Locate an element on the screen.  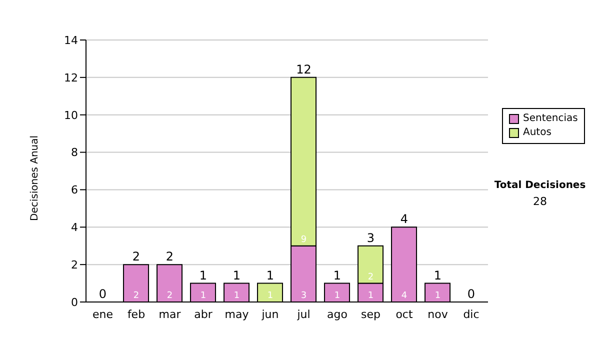
x-tick-label: feb is located at coordinates (136, 314).